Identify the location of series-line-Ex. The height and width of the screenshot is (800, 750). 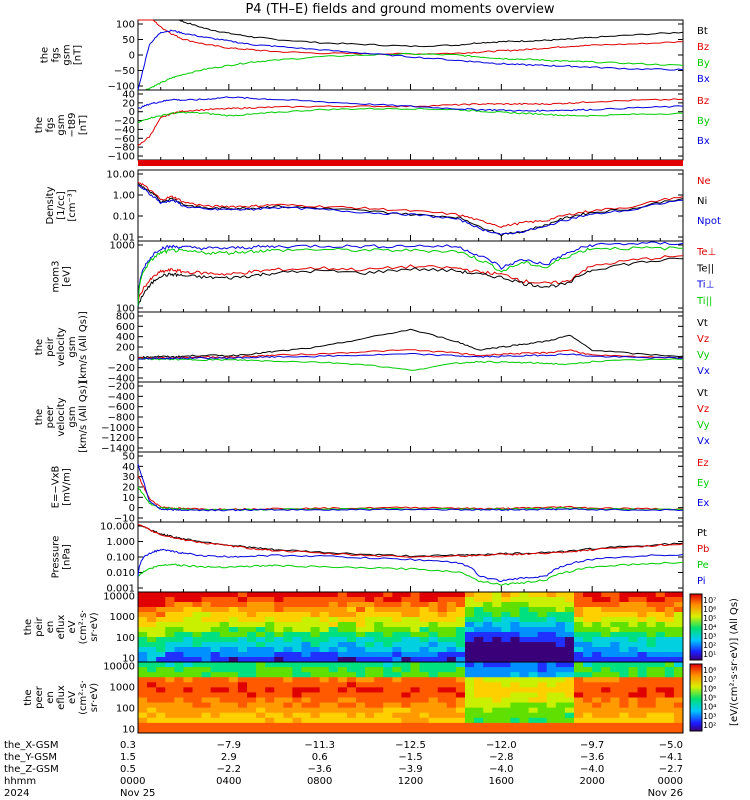
(410, 487).